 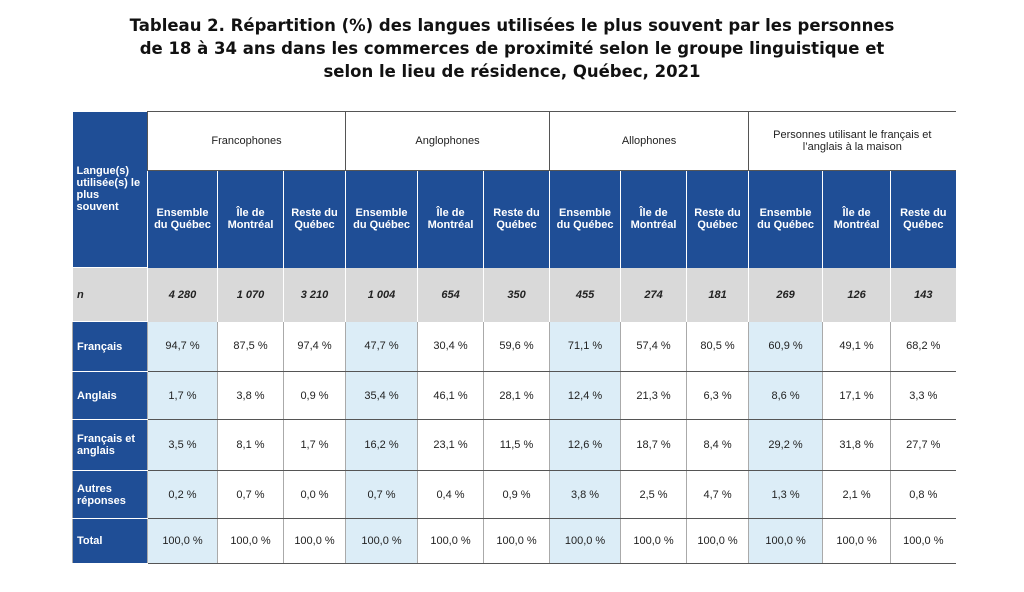 I want to click on cell: 23,1 %, so click(x=450, y=445).